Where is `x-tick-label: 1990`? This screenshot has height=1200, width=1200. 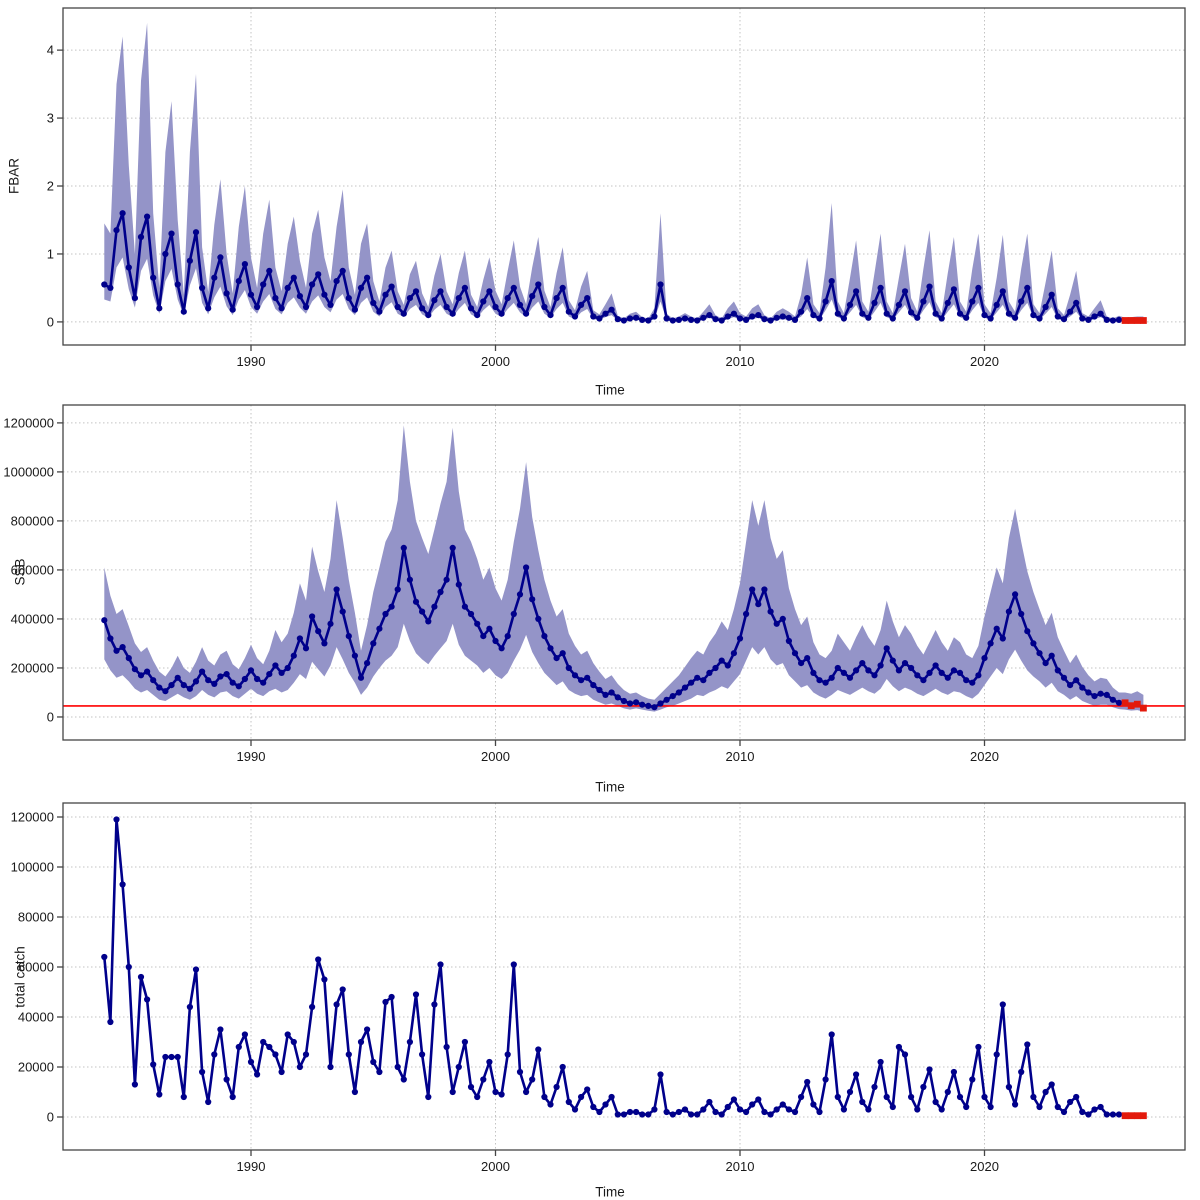 x-tick-label: 1990 is located at coordinates (251, 756).